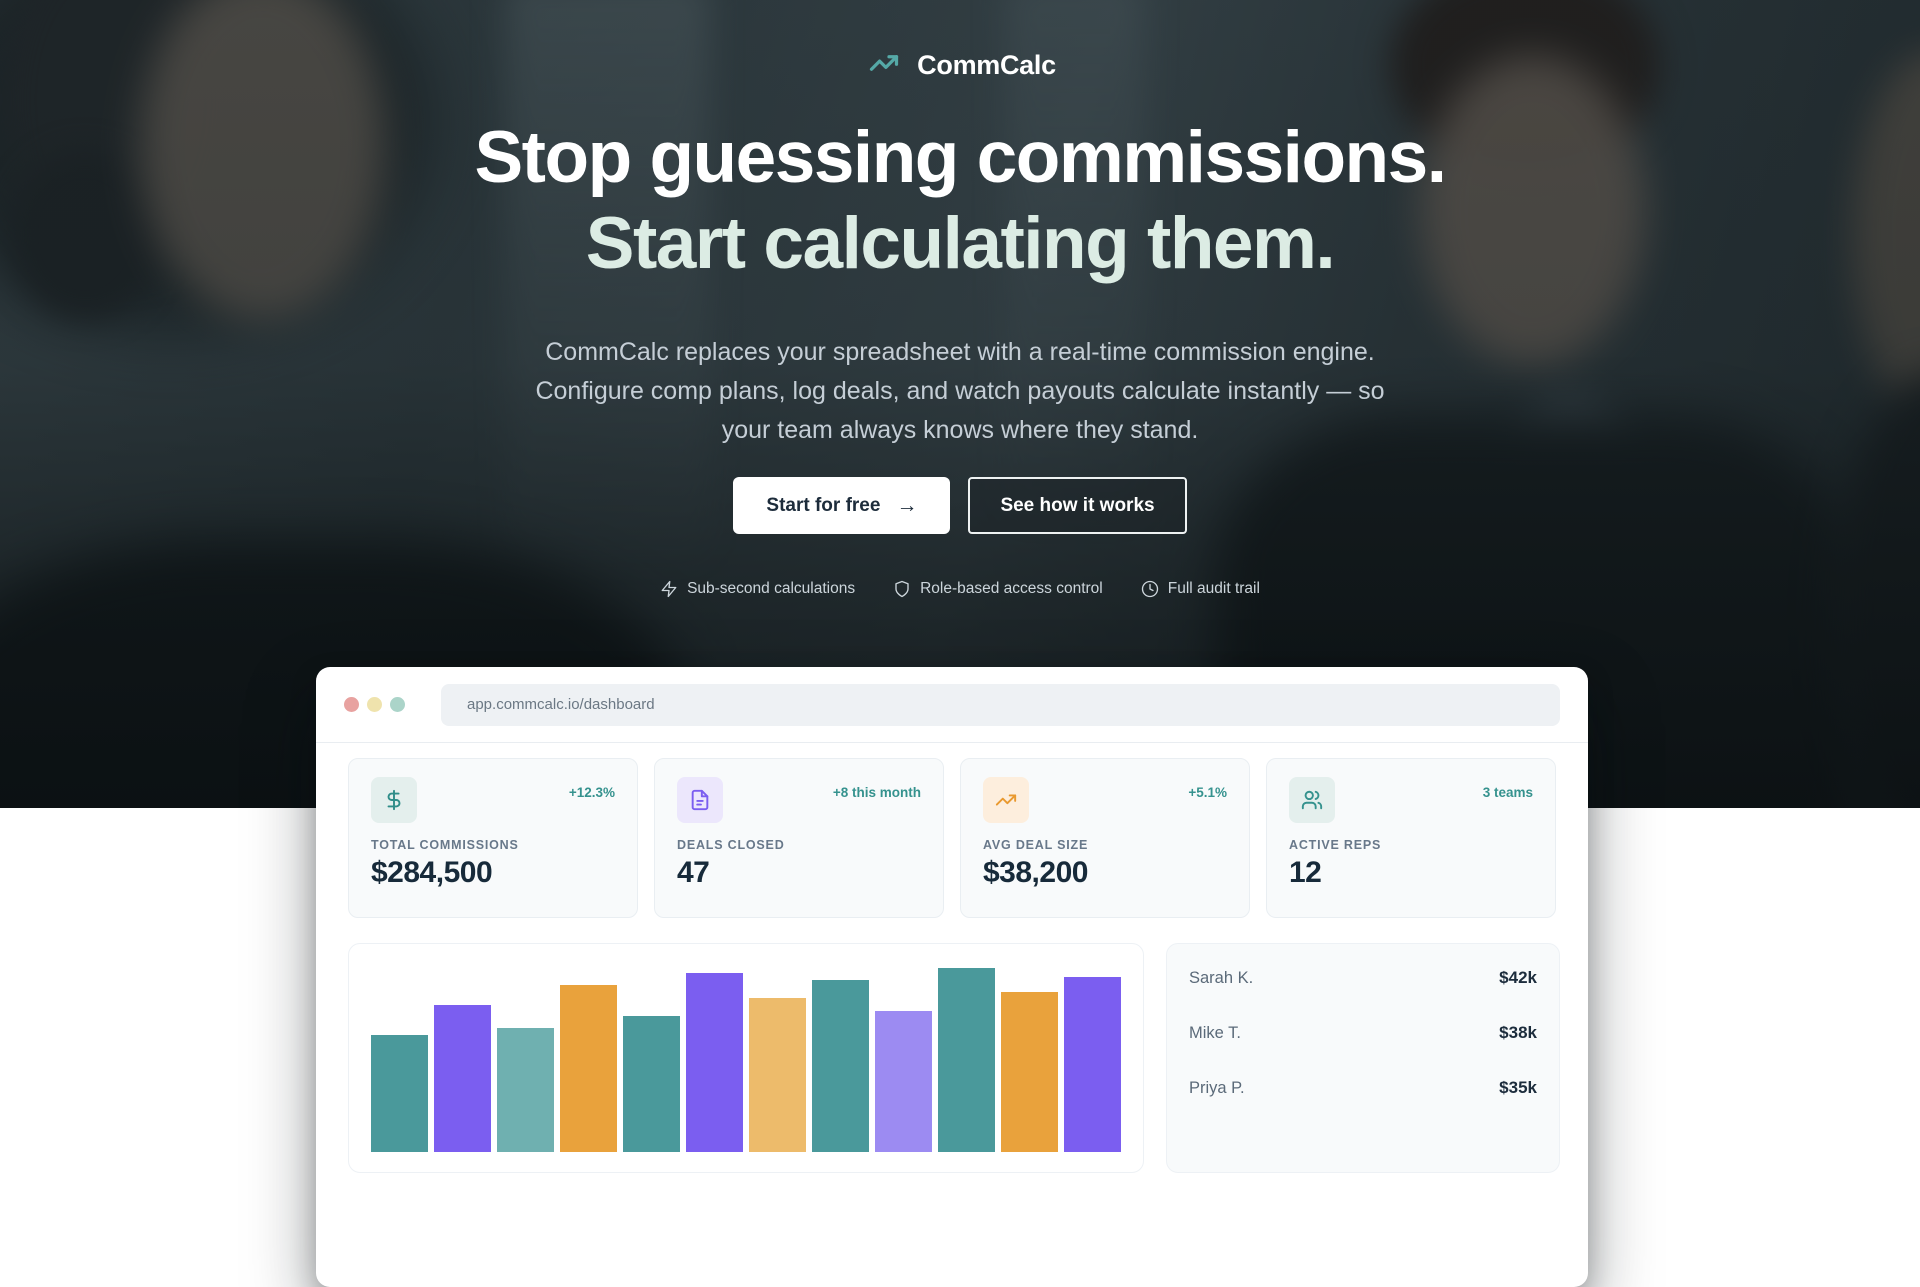  What do you see at coordinates (397, 704) in the screenshot?
I see `traffic-light-green-icon` at bounding box center [397, 704].